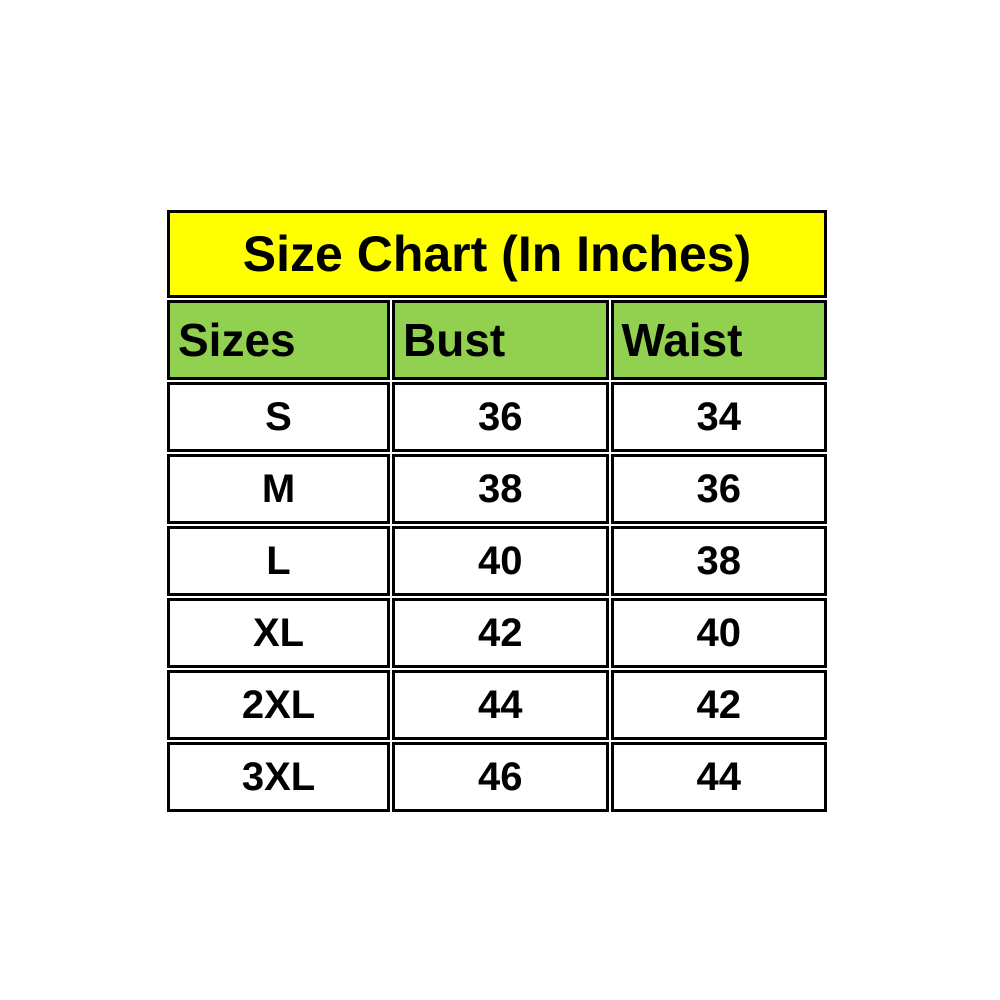  Describe the element at coordinates (500, 561) in the screenshot. I see `bust-cell: 40` at that location.